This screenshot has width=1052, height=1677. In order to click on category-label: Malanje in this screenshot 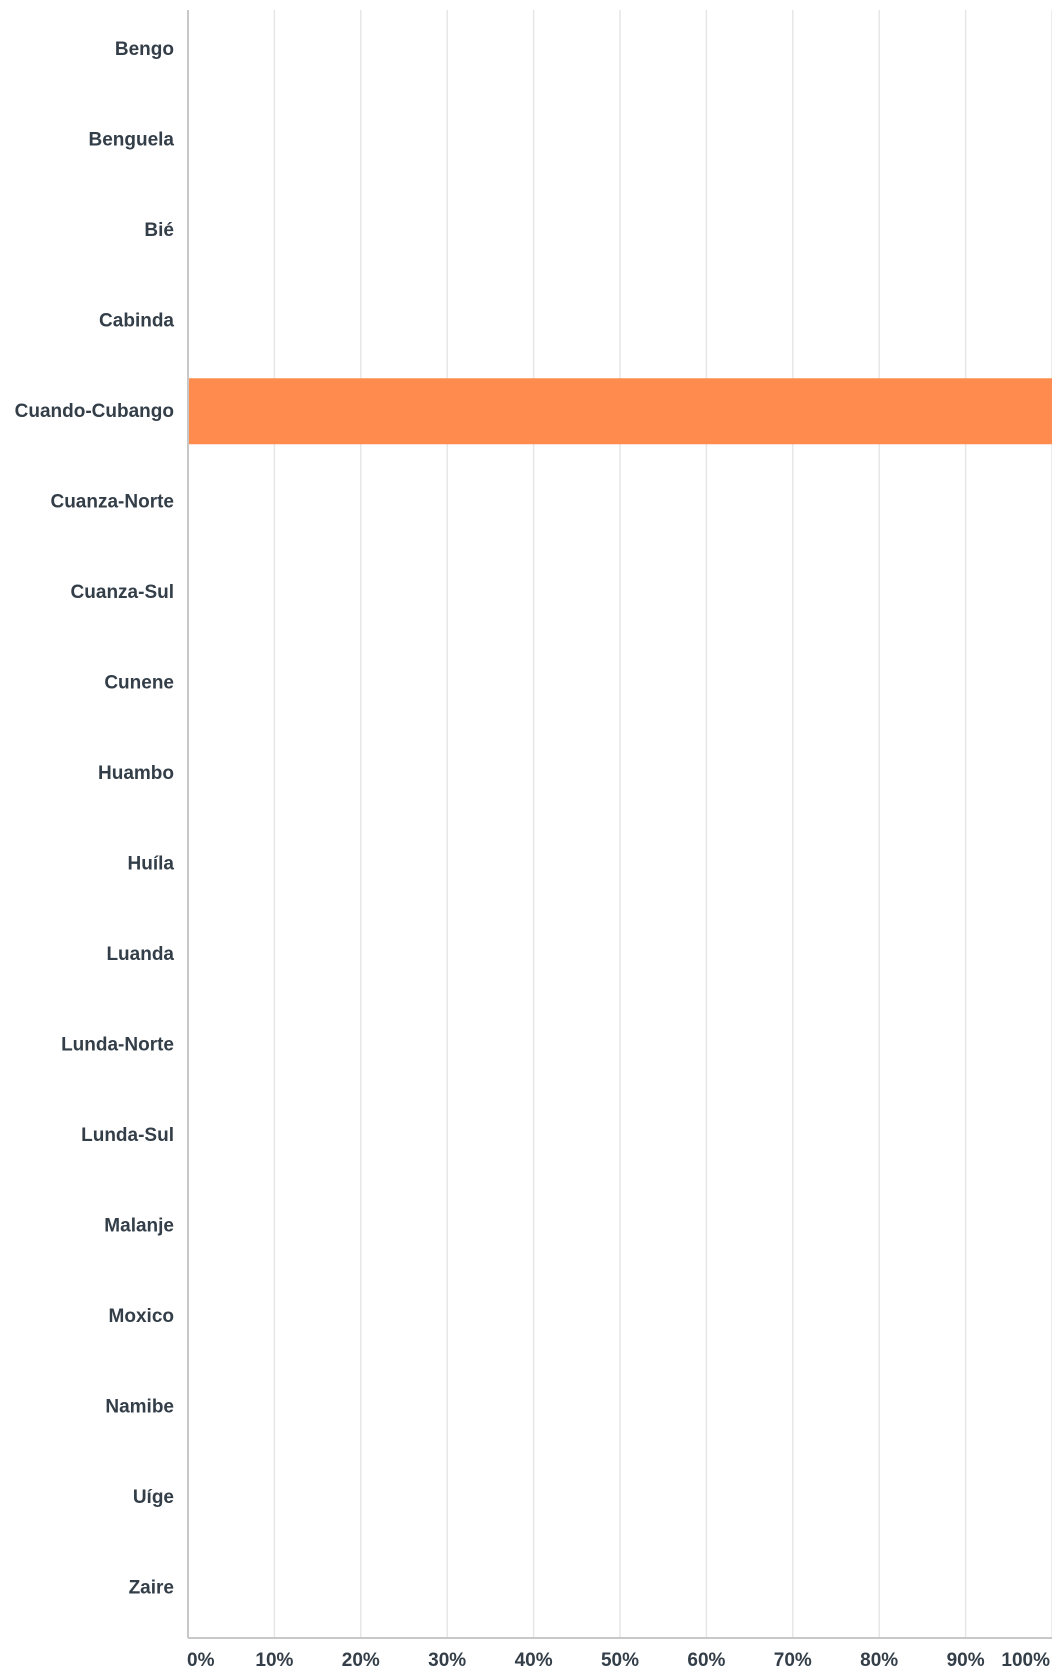, I will do `click(139, 1225)`.